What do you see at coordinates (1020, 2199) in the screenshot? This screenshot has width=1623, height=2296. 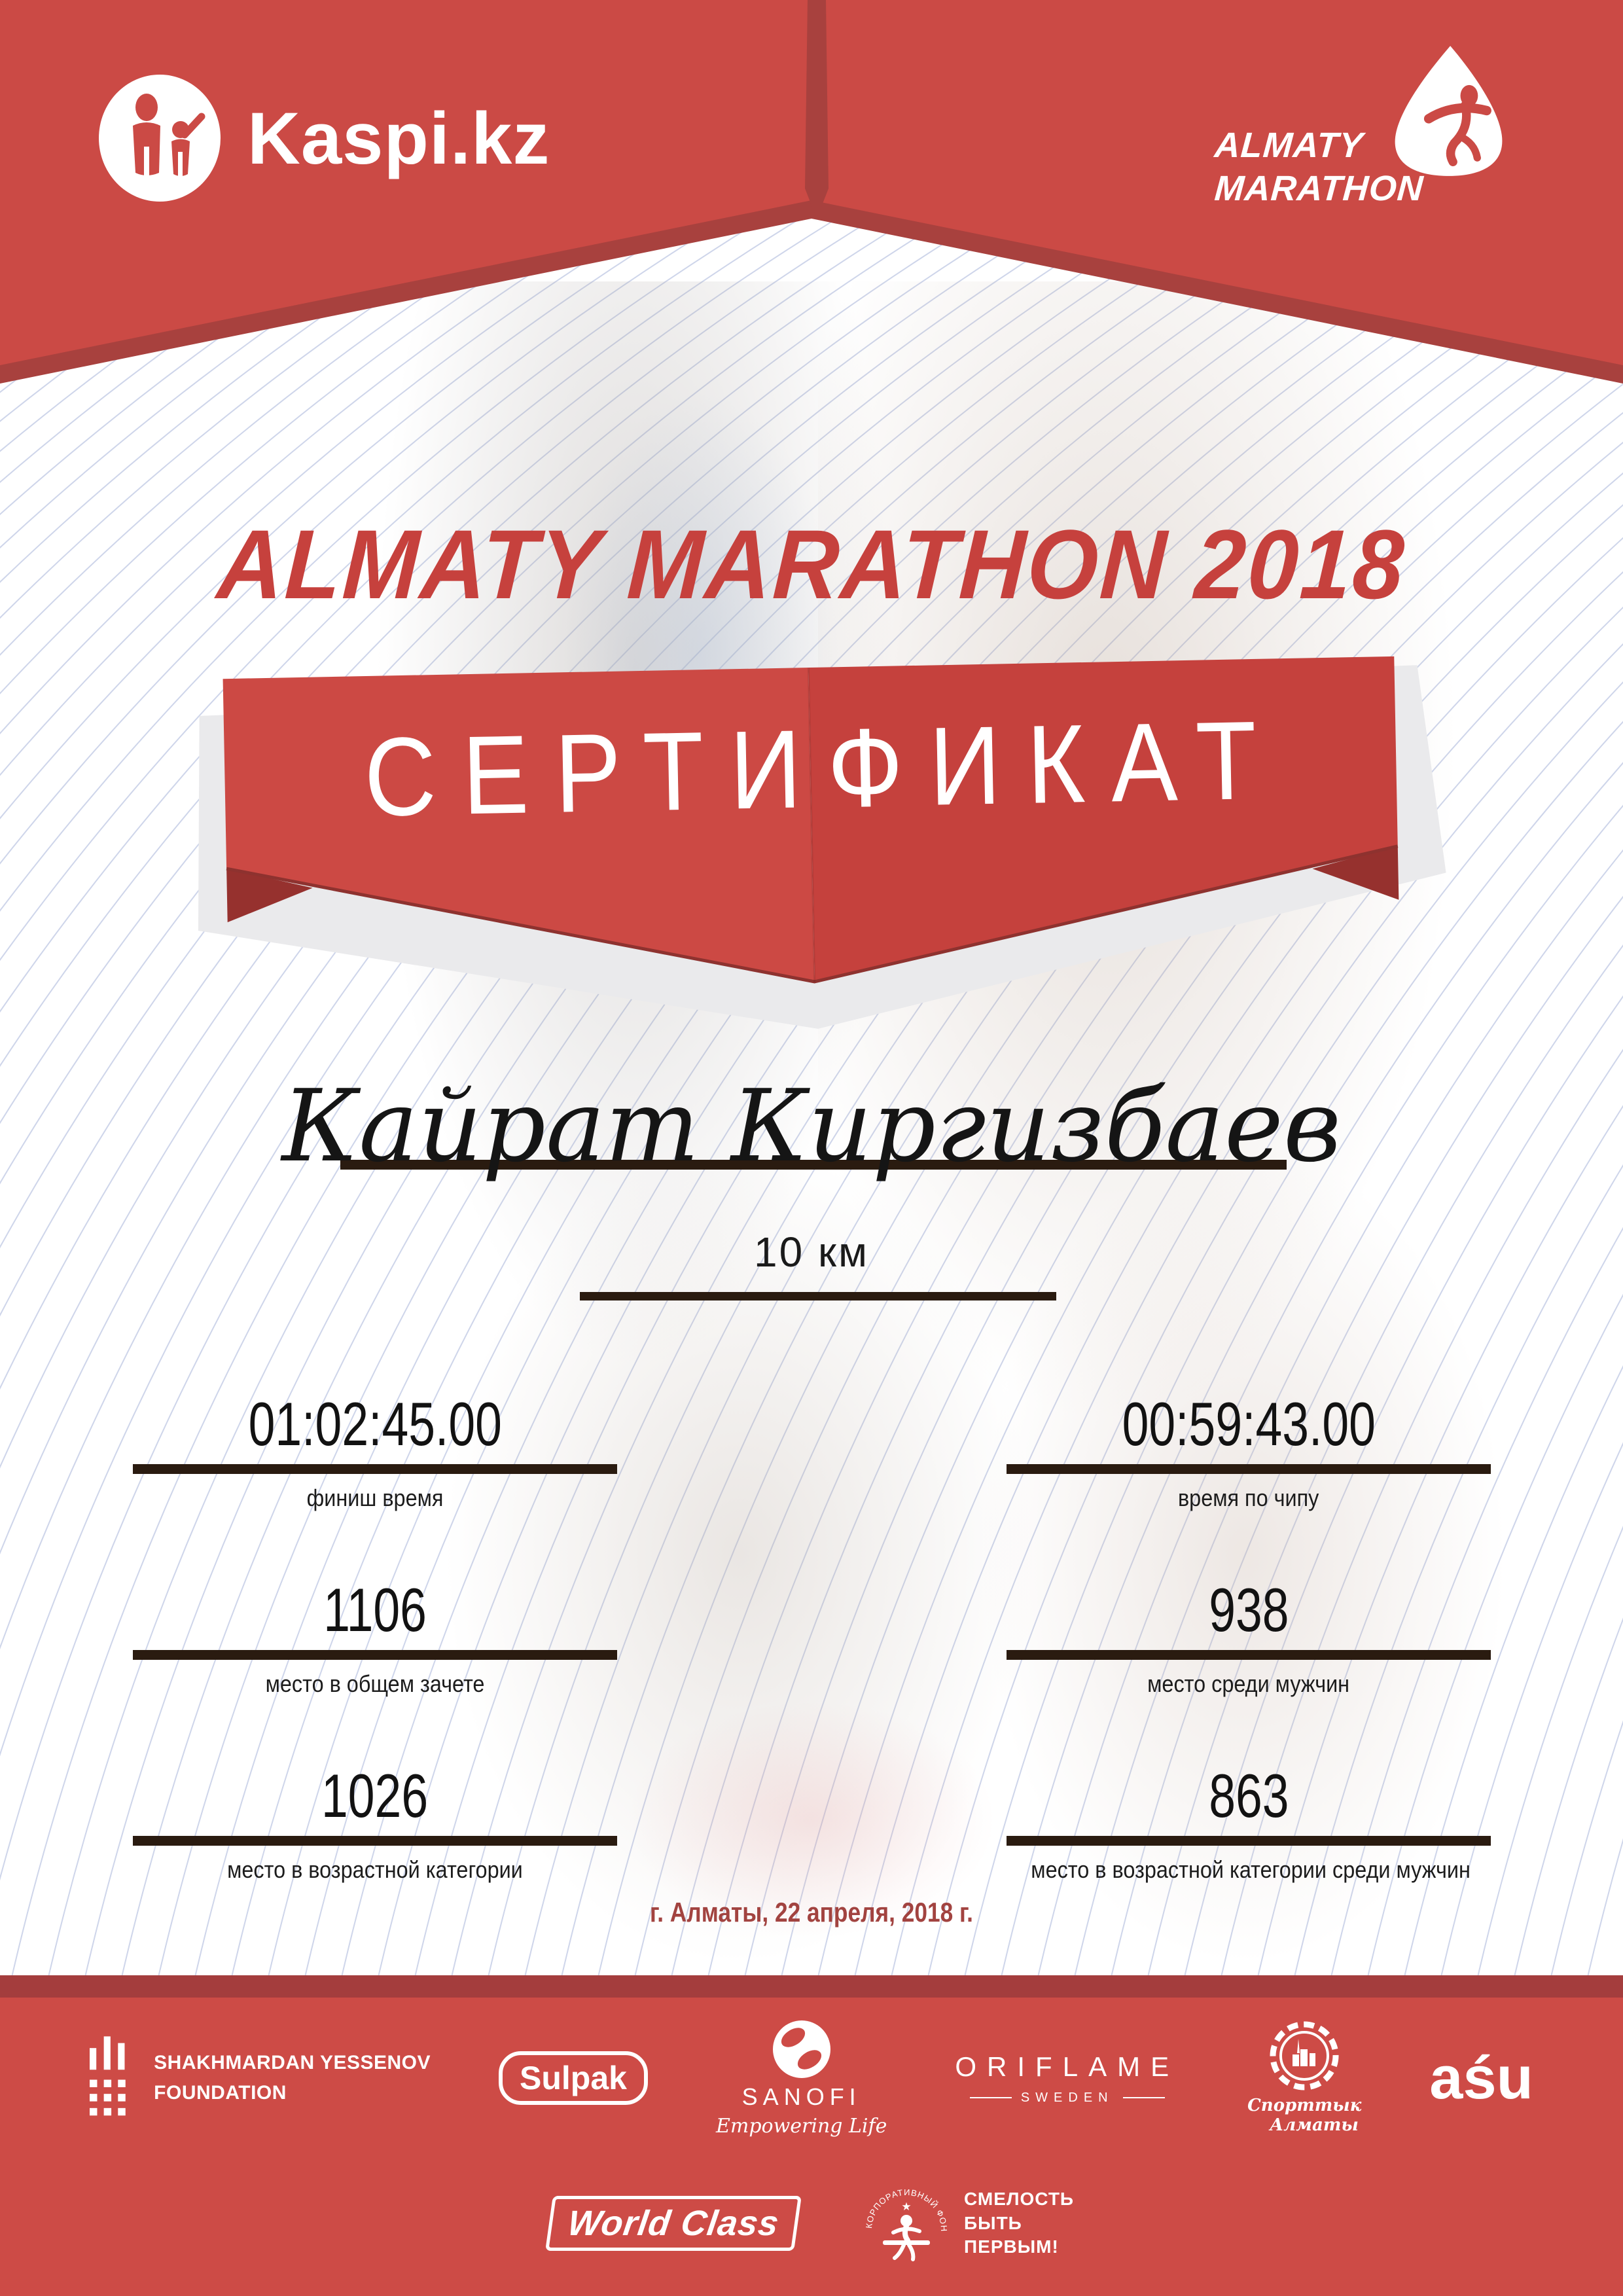 I see `fund-slogan-line1: СМЕЛОСТЬ` at bounding box center [1020, 2199].